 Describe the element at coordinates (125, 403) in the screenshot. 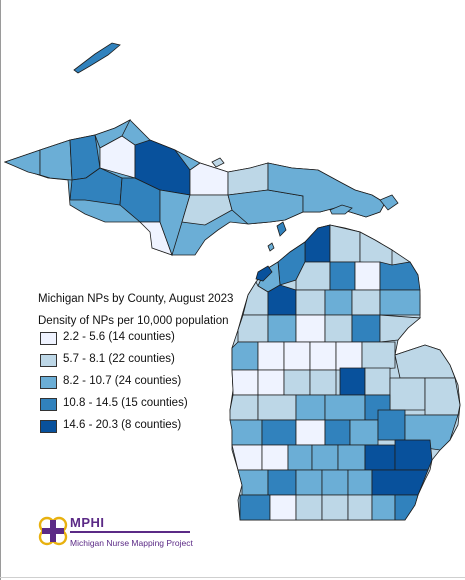

I see `legend-label-class-4: 10.8 - 14.5 (15 counties)` at that location.